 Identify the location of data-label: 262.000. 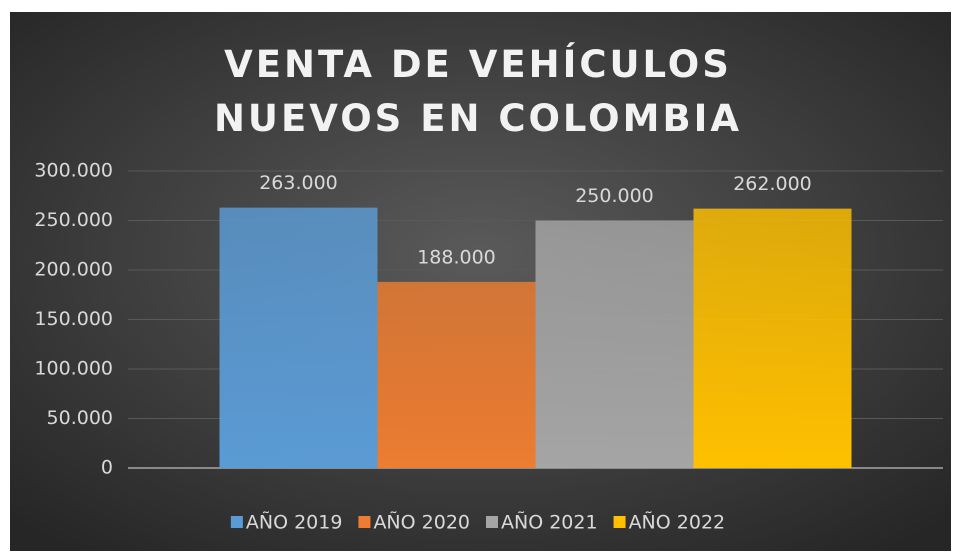
(772, 184).